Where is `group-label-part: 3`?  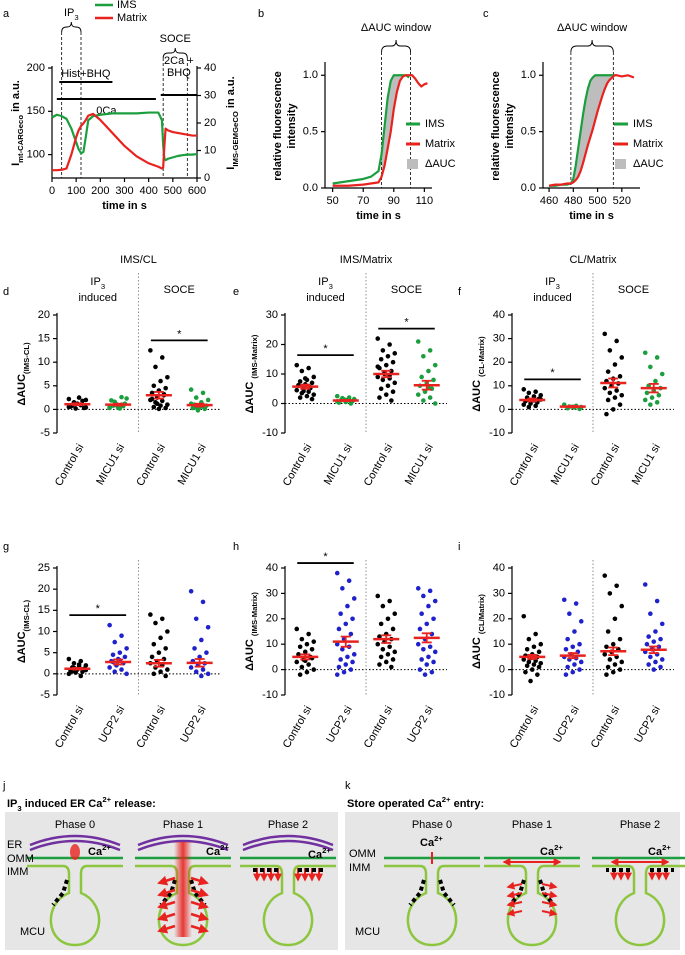 group-label-part: 3 is located at coordinates (558, 286).